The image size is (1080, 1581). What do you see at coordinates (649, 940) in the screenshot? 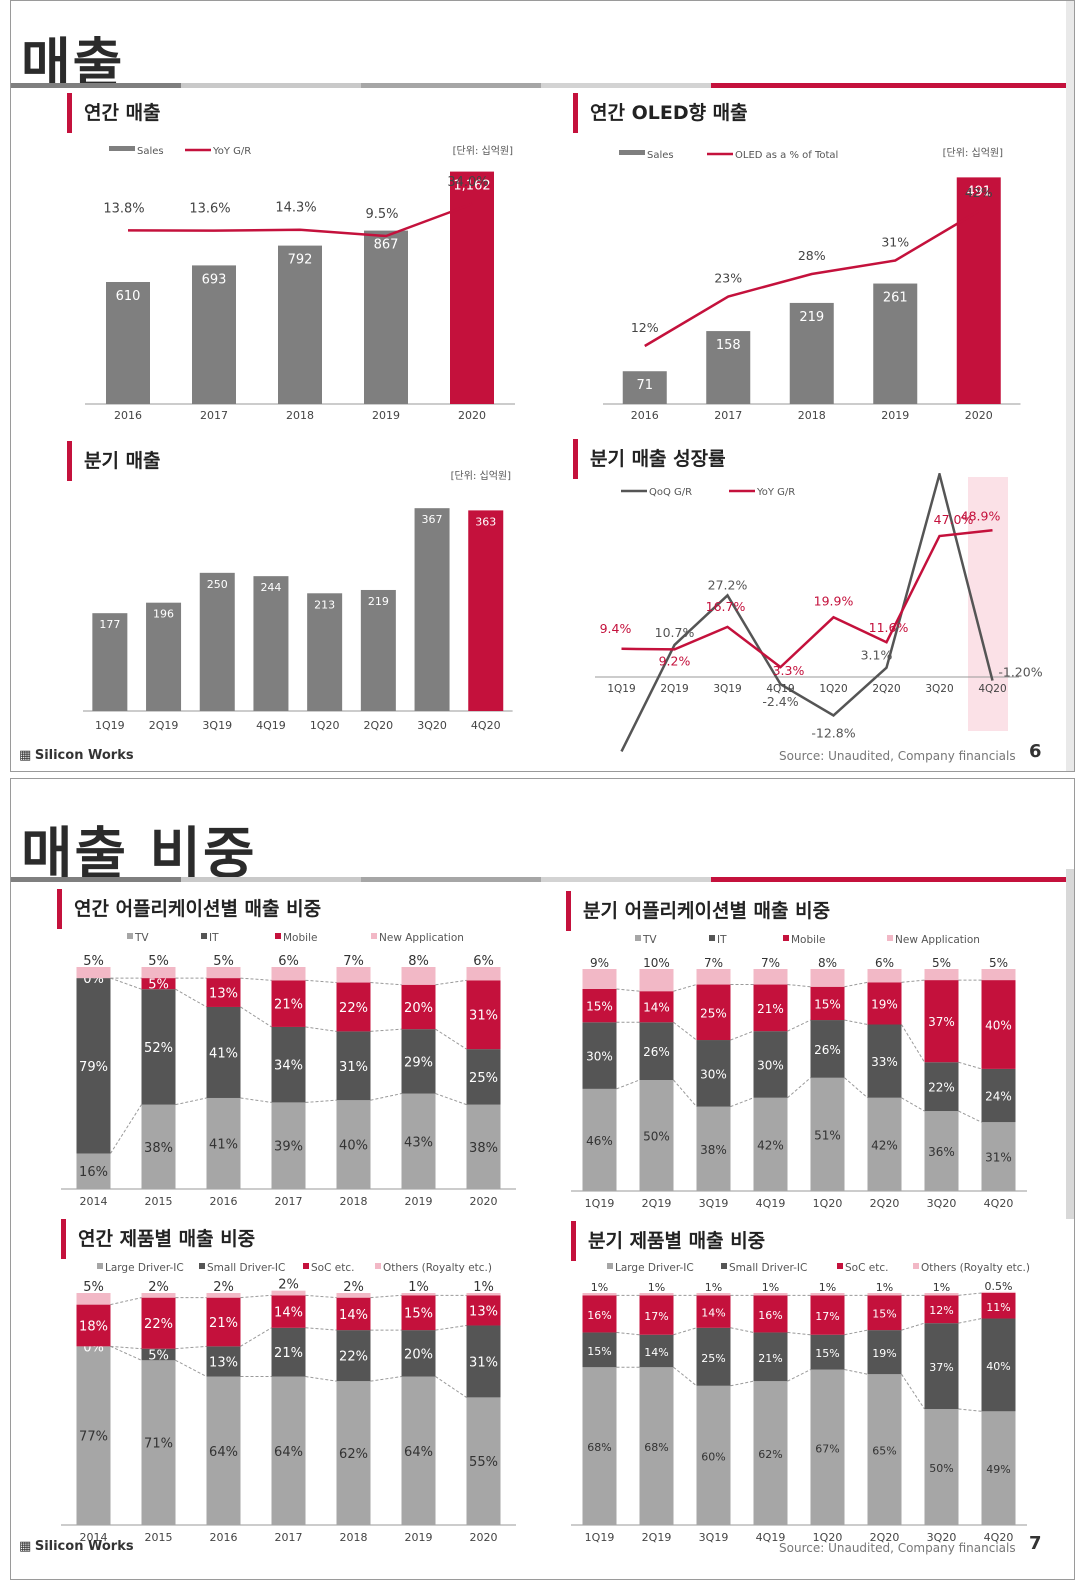
I see `legend-label: TV` at bounding box center [649, 940].